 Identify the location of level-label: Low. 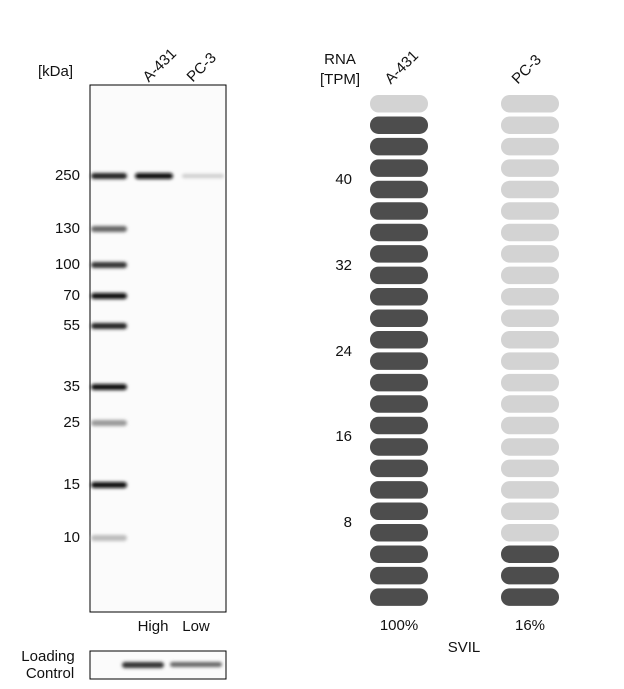
(196, 626).